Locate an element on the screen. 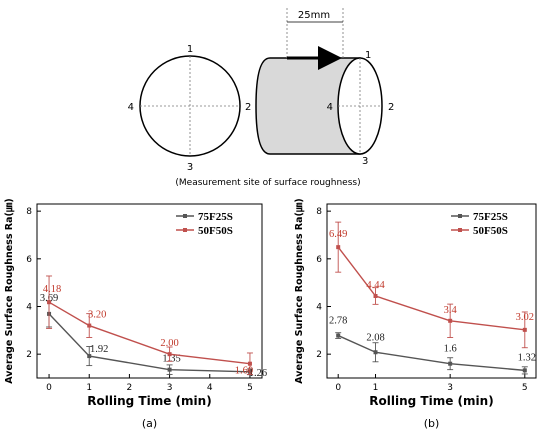 Image resolution: width=550 pixels, height=432 pixels. cylinder-point-1: 1 is located at coordinates (368, 55).